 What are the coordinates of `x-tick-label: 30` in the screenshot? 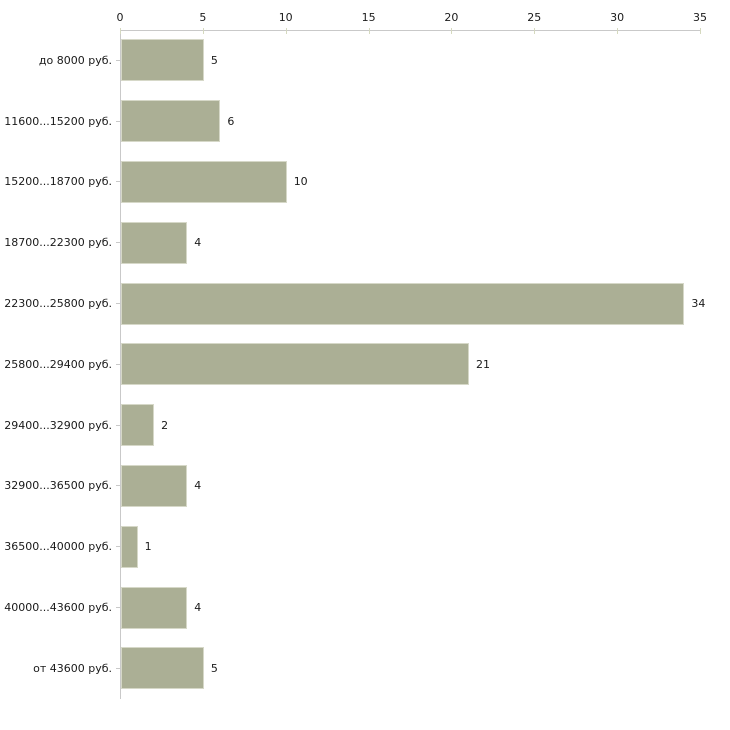 It's located at (617, 17).